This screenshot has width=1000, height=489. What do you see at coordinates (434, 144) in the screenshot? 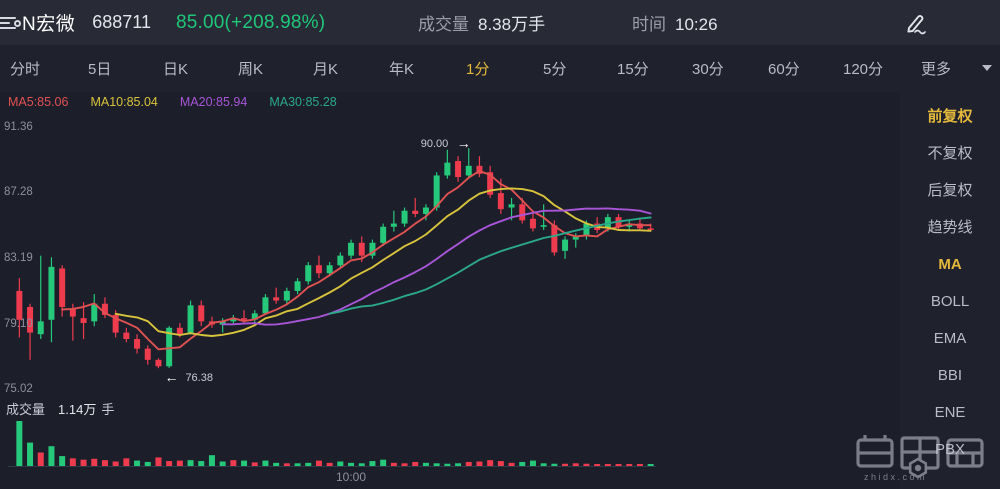
I see `high-marker-text: 90.00` at bounding box center [434, 144].